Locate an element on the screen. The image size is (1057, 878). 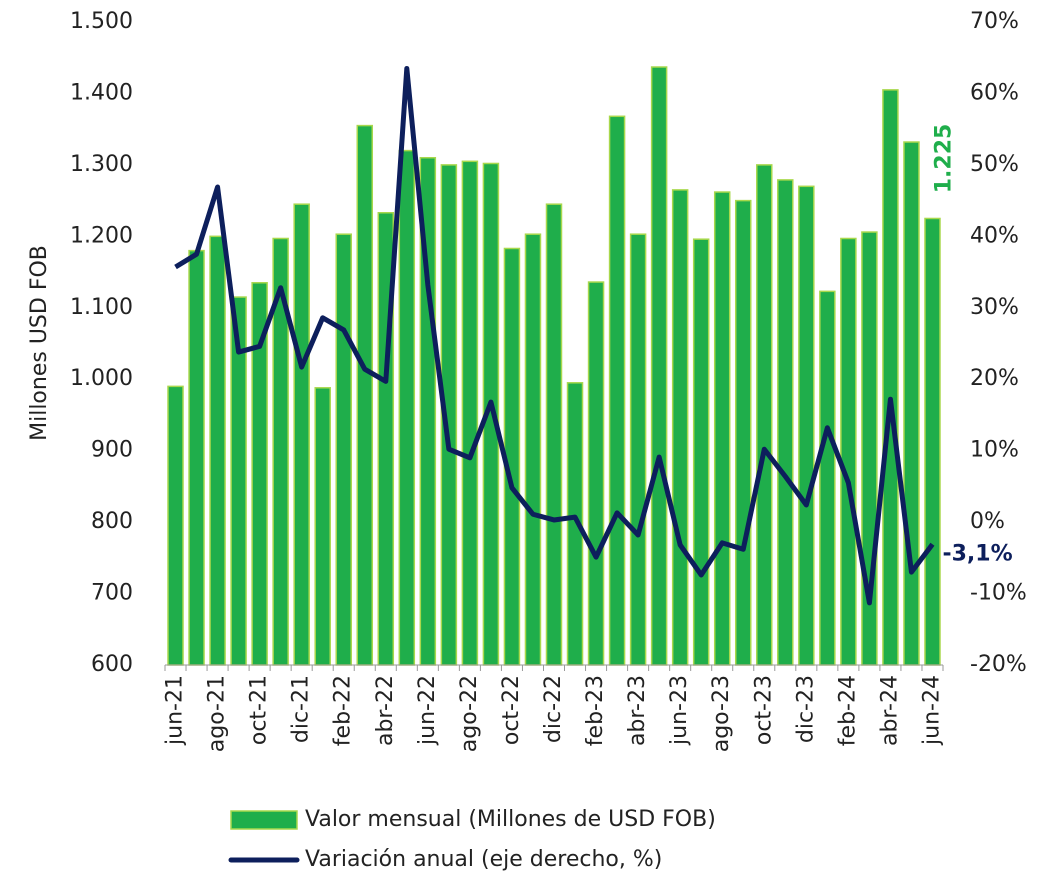
y-tick-label: 1.100 is located at coordinates (101, 307).